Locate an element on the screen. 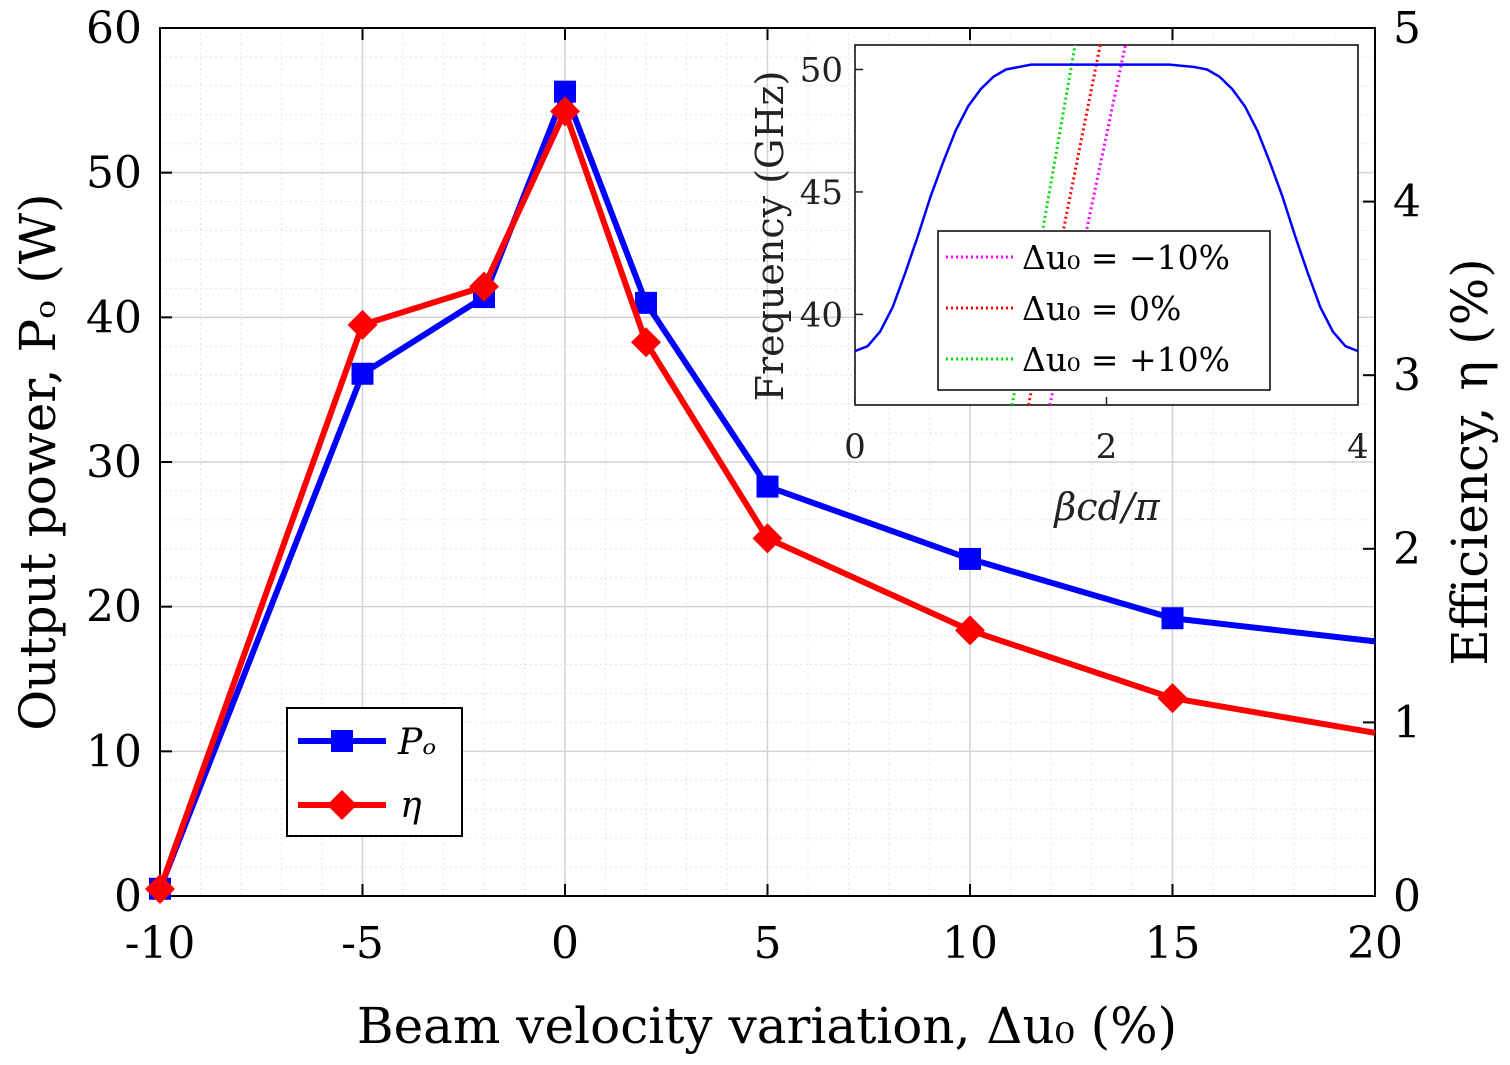 This screenshot has width=1510, height=1065. inset-legend: Δu₀ = −10% Δu₀ = 0% Δu₀ = +10% is located at coordinates (1104, 310).